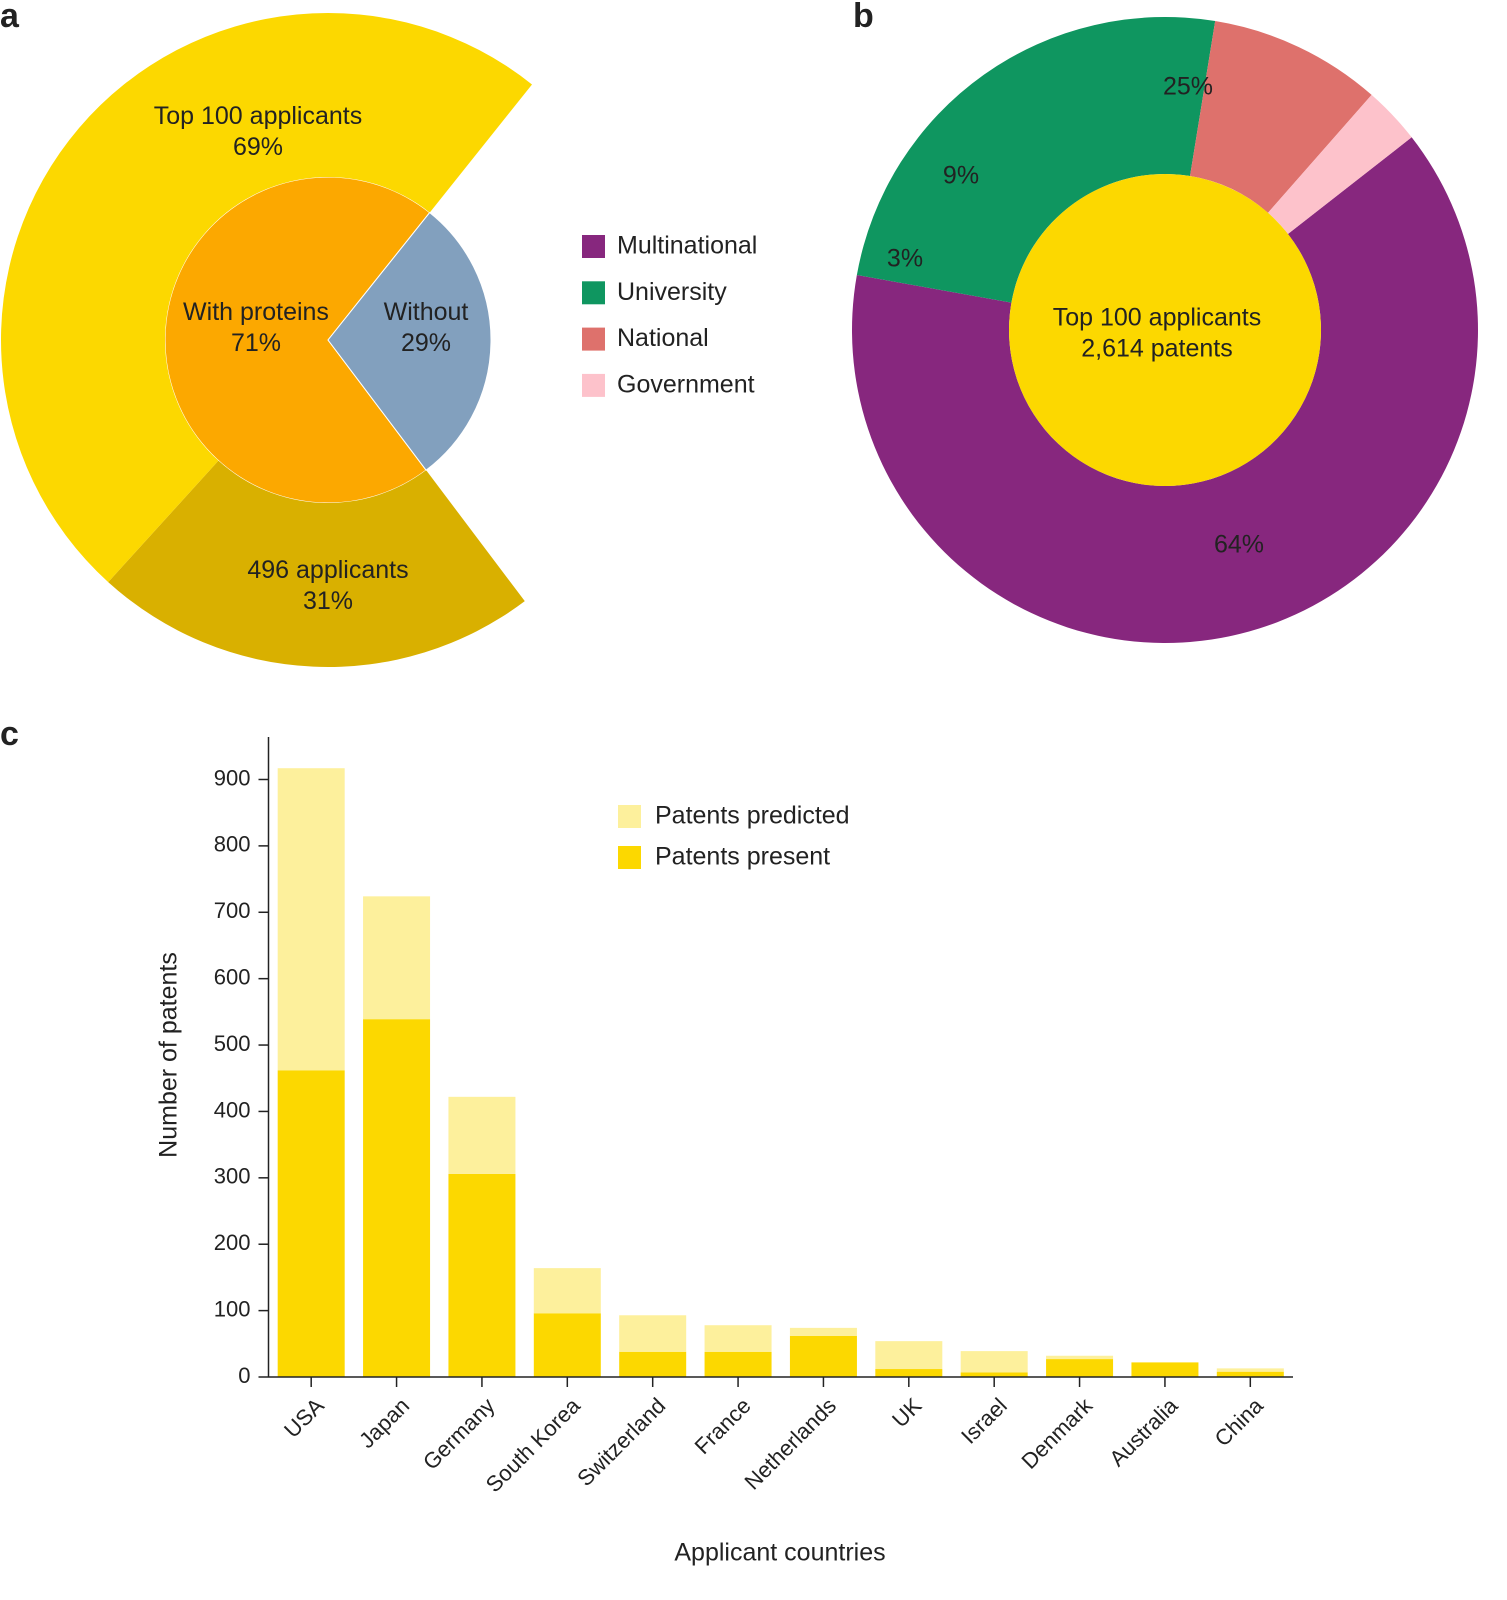  What do you see at coordinates (1157, 349) in the screenshot?
I see `center-label: 2,614 patents` at bounding box center [1157, 349].